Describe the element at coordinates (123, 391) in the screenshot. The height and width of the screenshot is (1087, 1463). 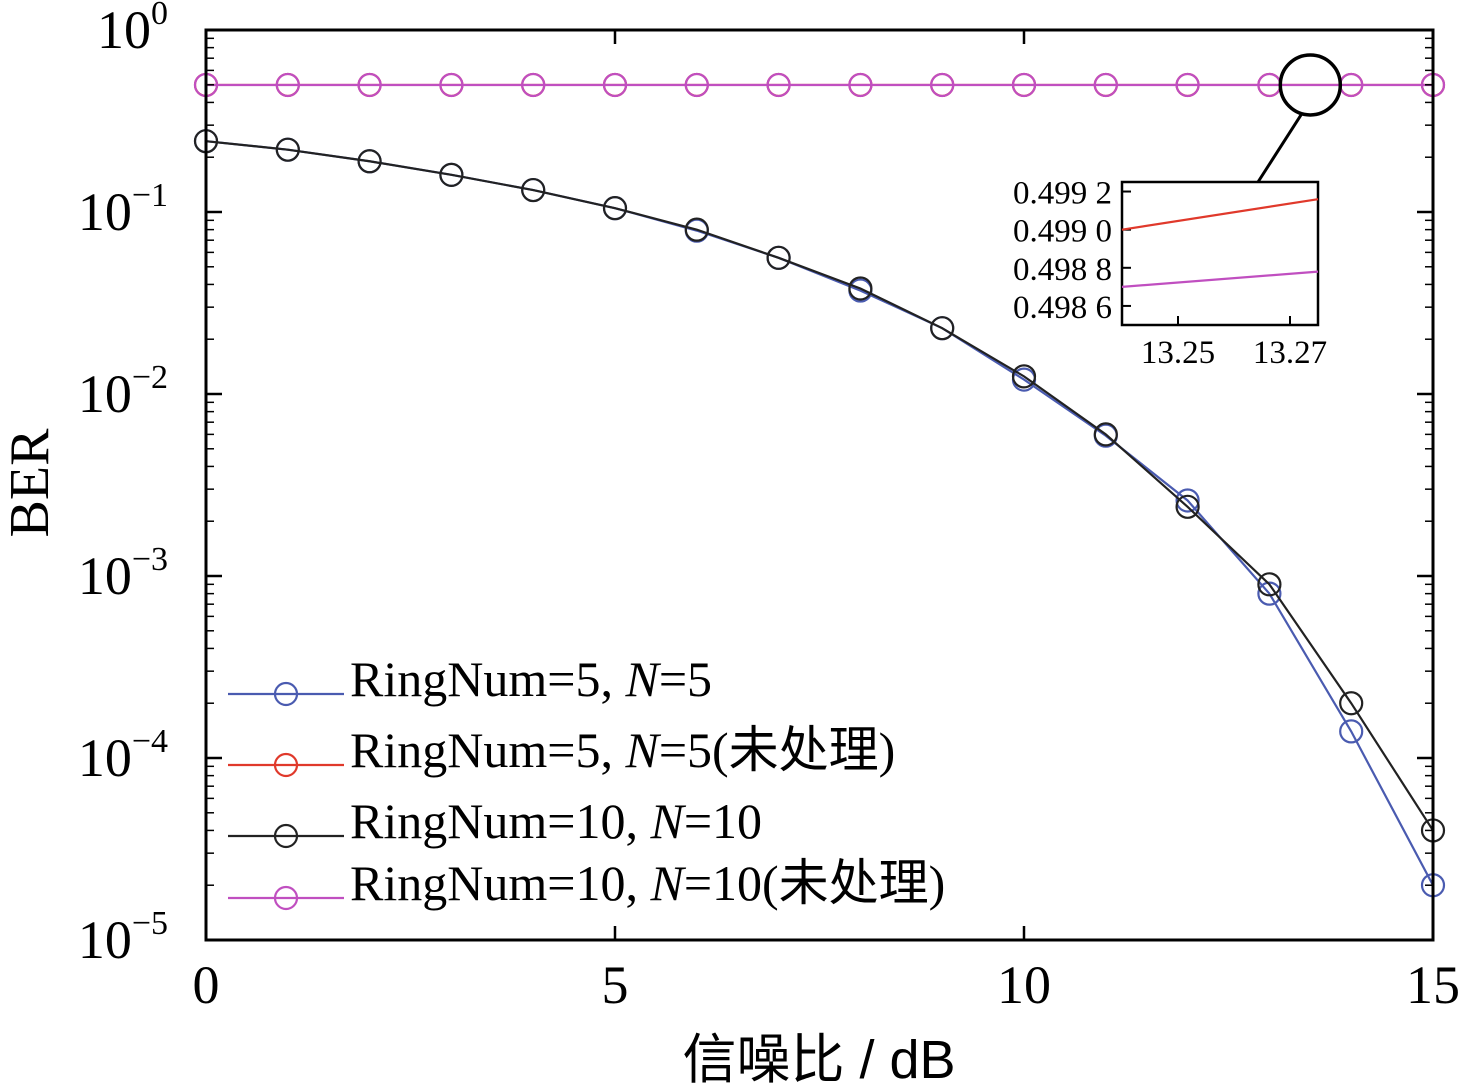
I see `y-tick-label: 10⁻²` at that location.